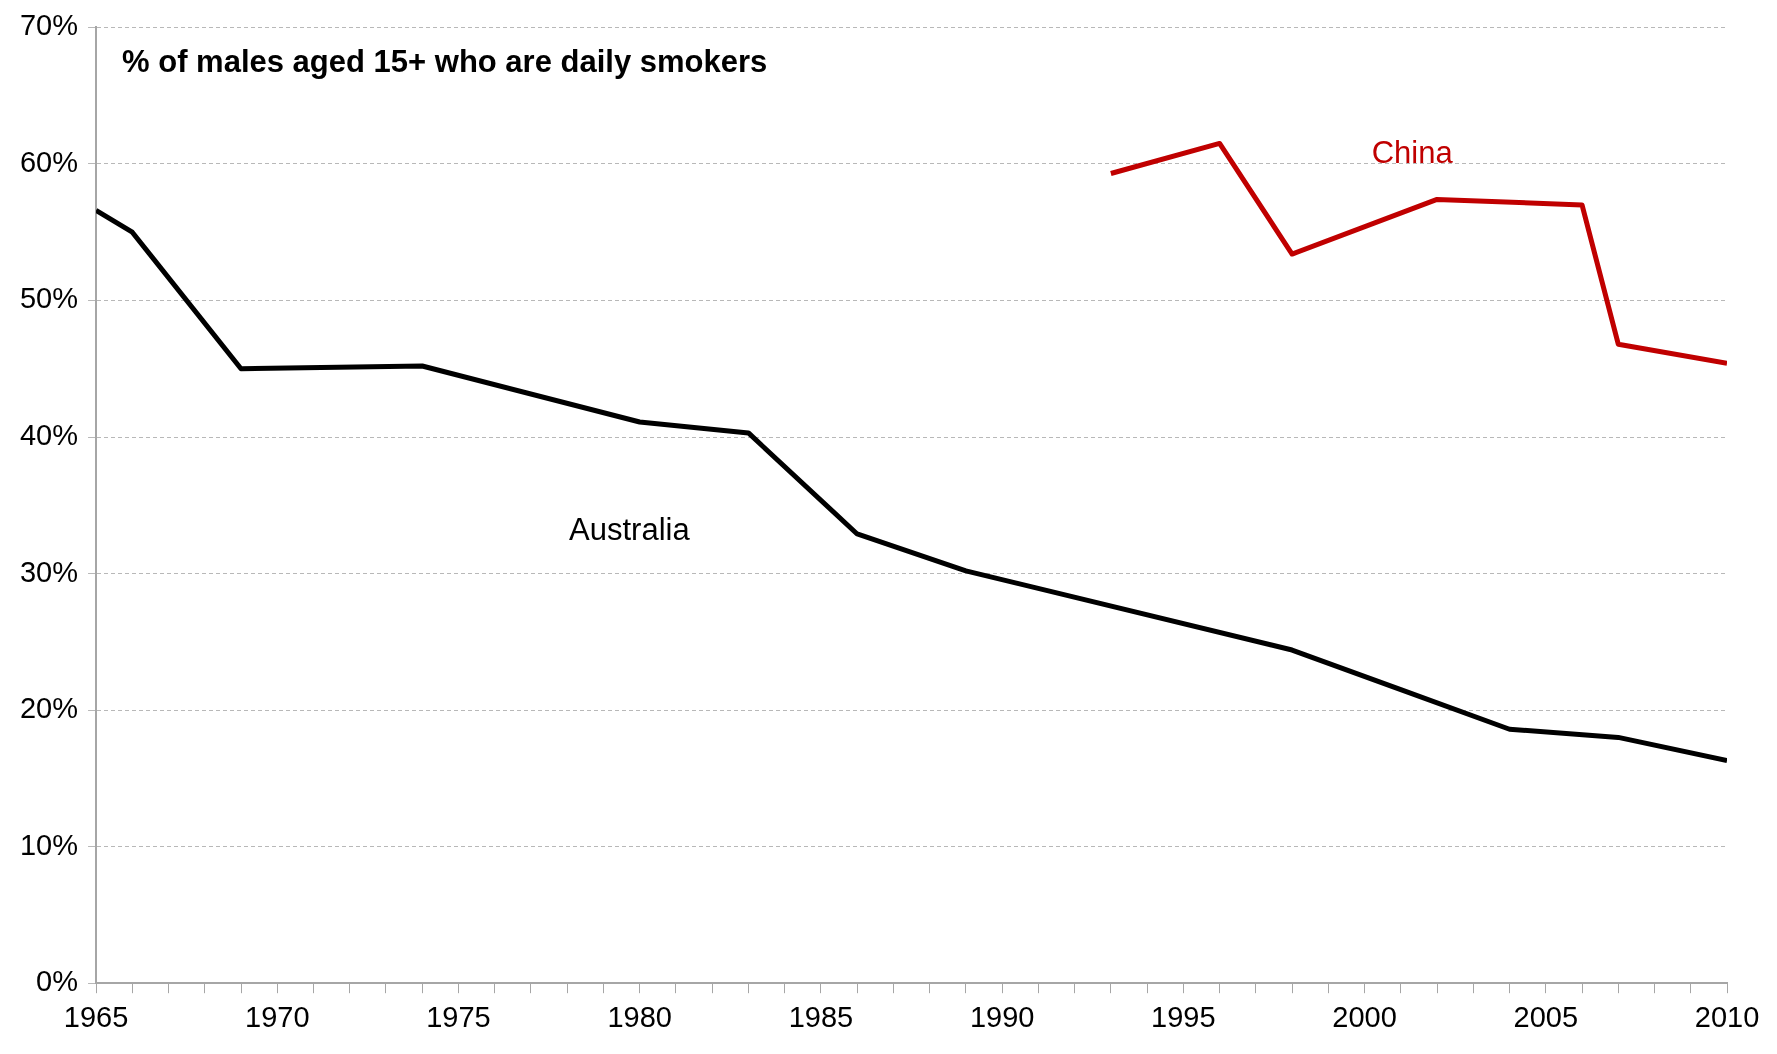  I want to click on x-tick-label: 2000, so click(1364, 1016).